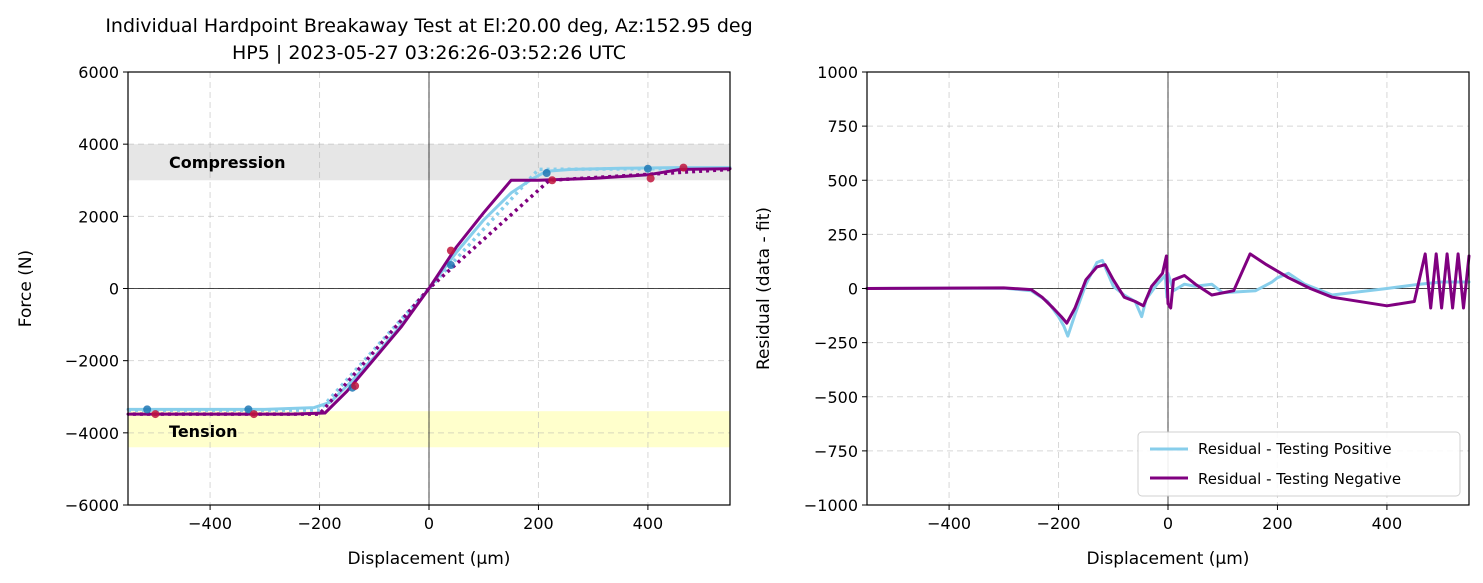 This screenshot has width=1483, height=583. Describe the element at coordinates (836, 451) in the screenshot. I see `y-tick-label: −750` at that location.